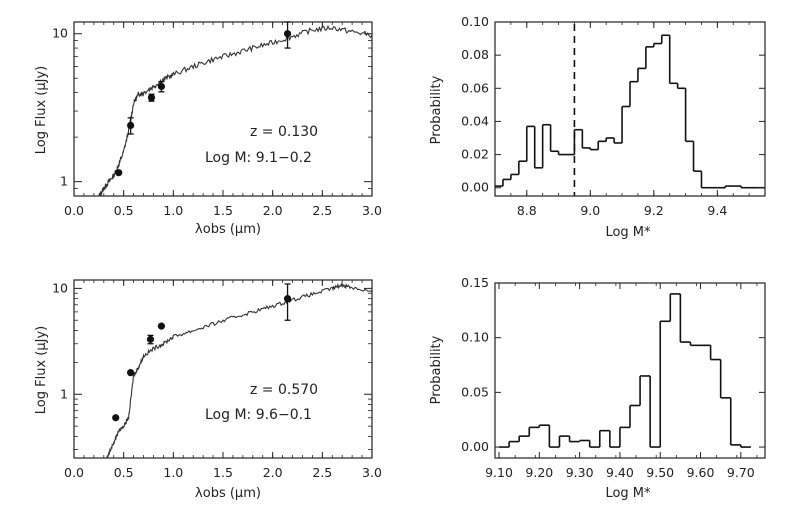  I want to click on y-tick-label: 0.05, so click(475, 391).